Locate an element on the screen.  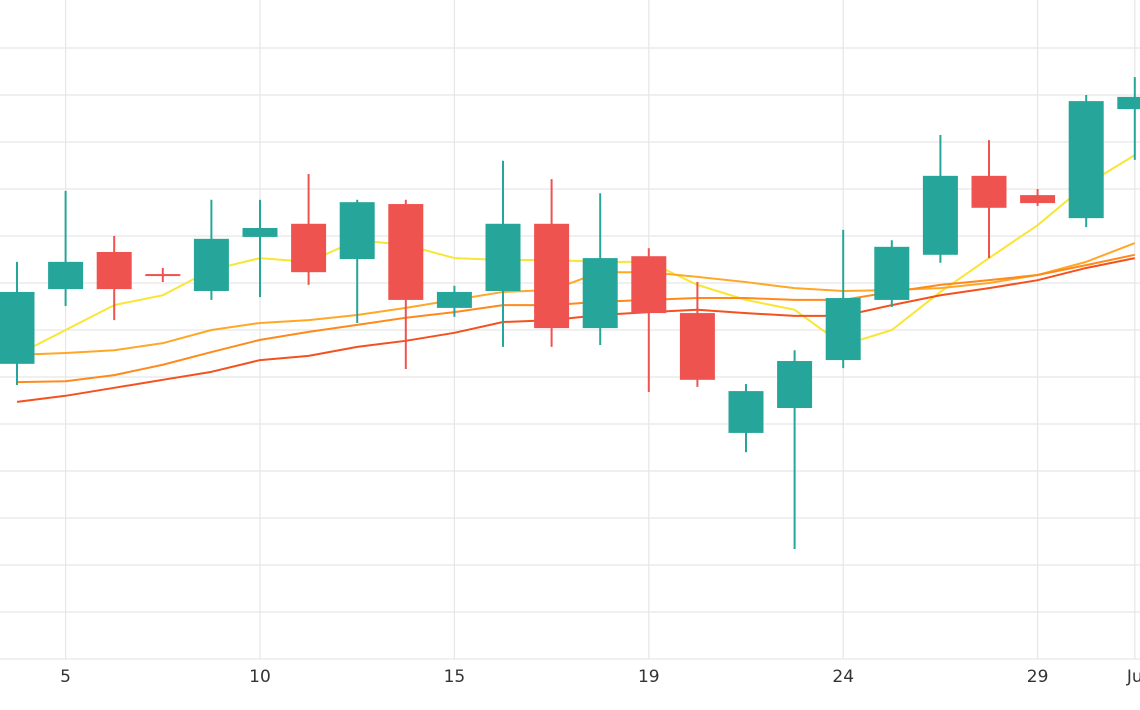
x-tick-label: 19 is located at coordinates (649, 677).